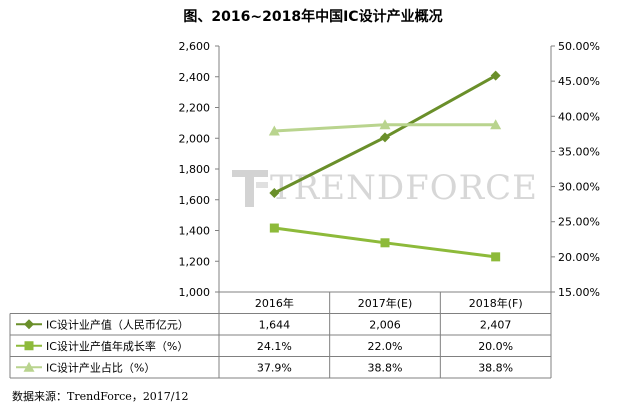 The width and height of the screenshot is (626, 411). Describe the element at coordinates (496, 324) in the screenshot. I see `table-cell-value: 2,407` at that location.